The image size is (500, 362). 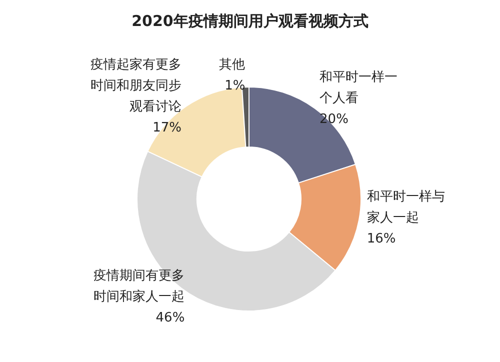 I want to click on chart-title: 2020年疫情期间用户观看视频方式, so click(x=250, y=21).